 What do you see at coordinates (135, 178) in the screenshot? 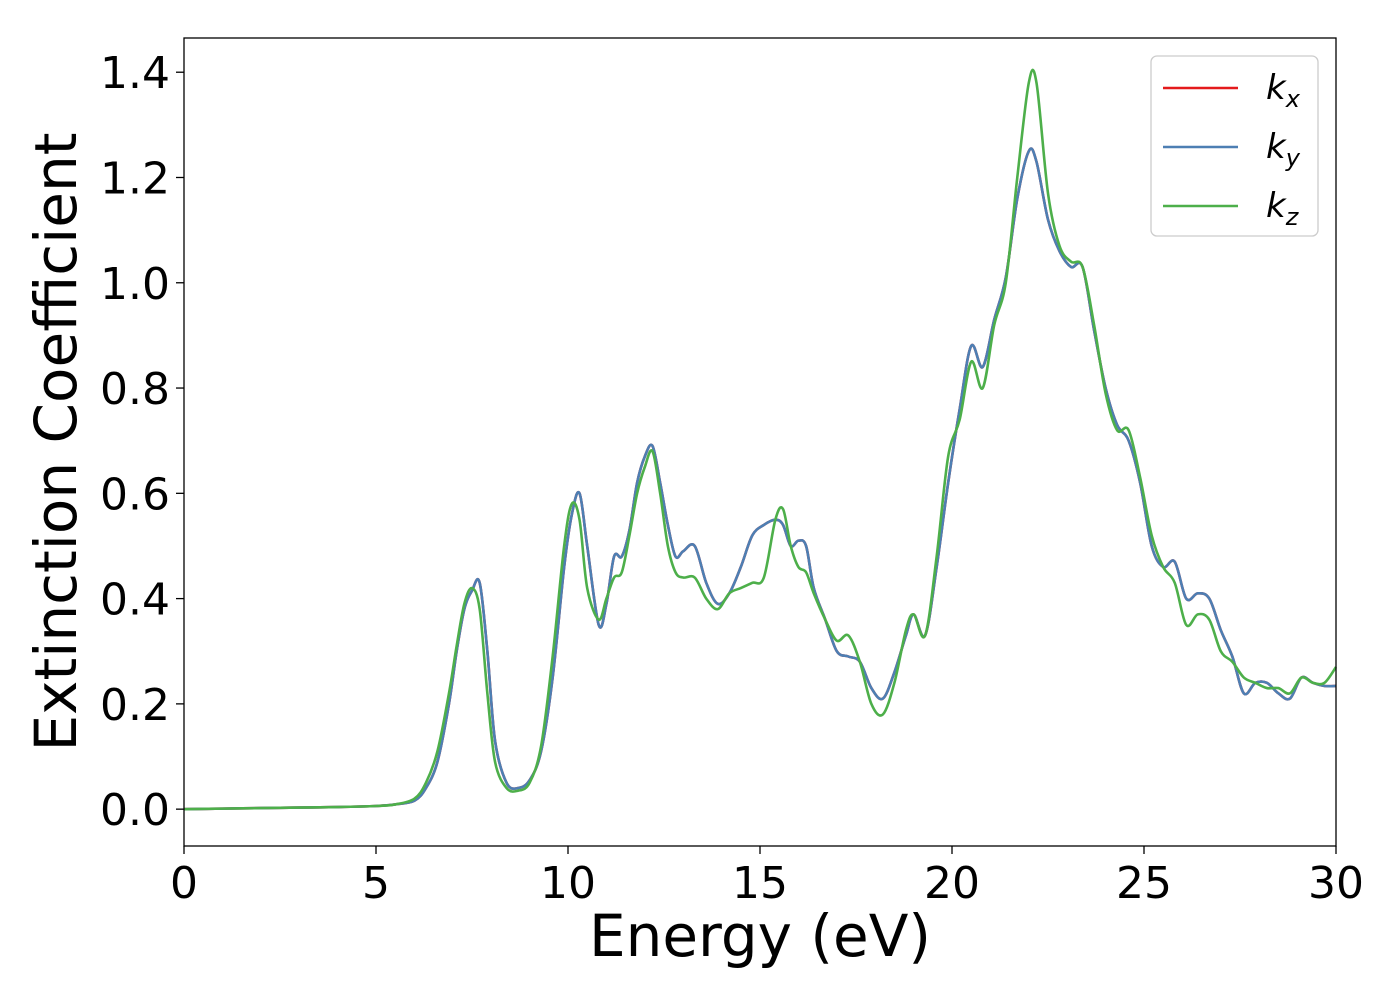
I see `y-tick-label: 1.2` at bounding box center [135, 178].